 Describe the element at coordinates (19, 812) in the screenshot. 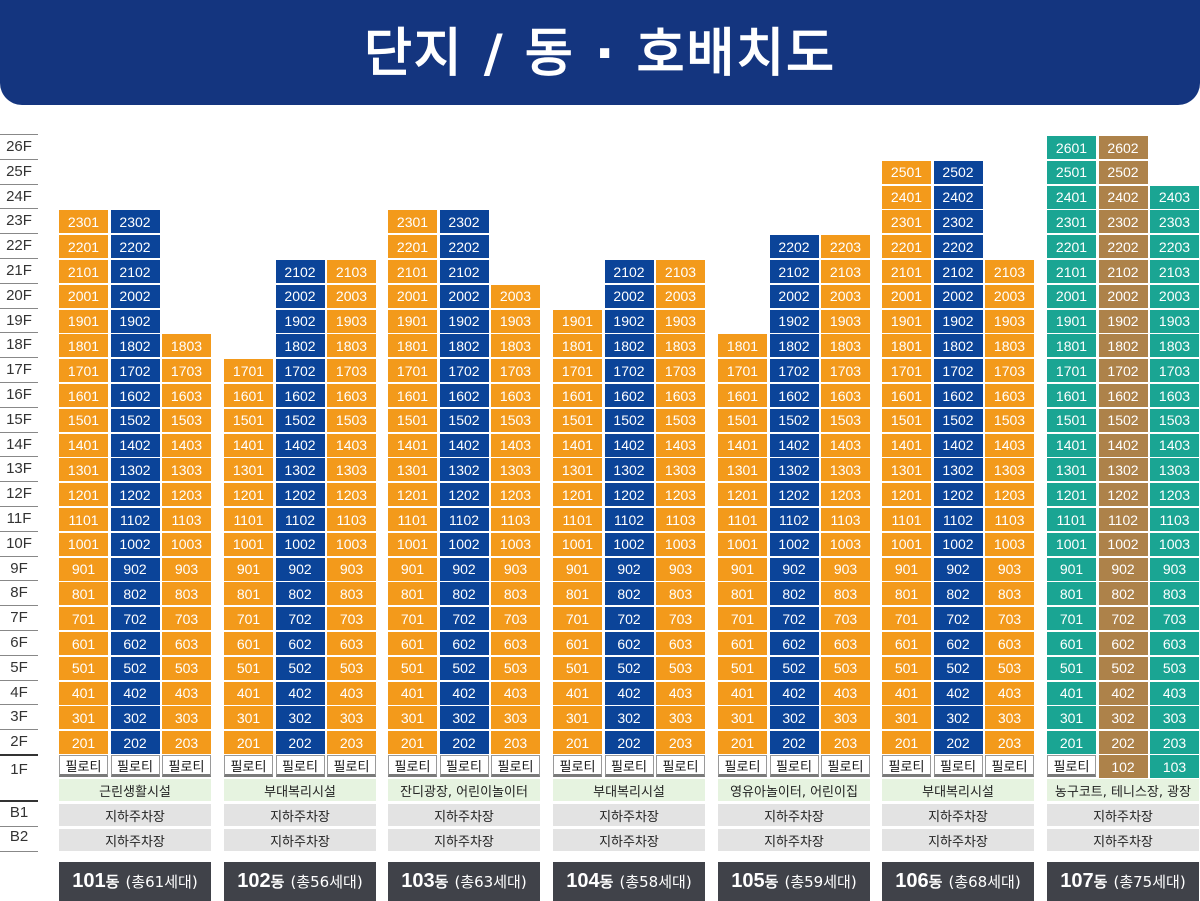

I see `floor-label: B1` at that location.